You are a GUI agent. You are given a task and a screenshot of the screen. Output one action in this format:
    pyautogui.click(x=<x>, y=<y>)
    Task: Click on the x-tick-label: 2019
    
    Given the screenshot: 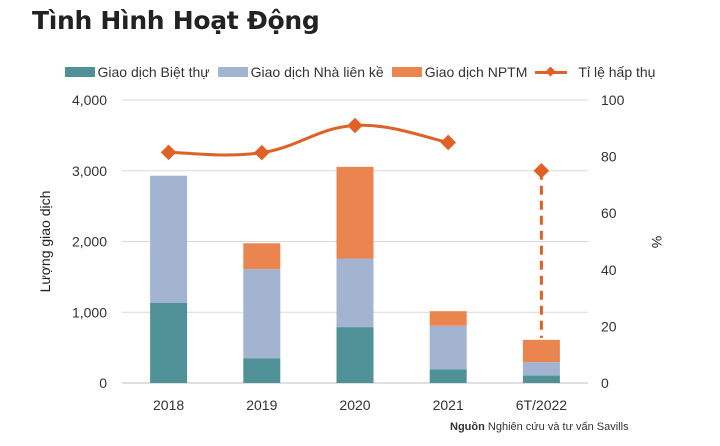 What is the action you would take?
    pyautogui.click(x=261, y=405)
    